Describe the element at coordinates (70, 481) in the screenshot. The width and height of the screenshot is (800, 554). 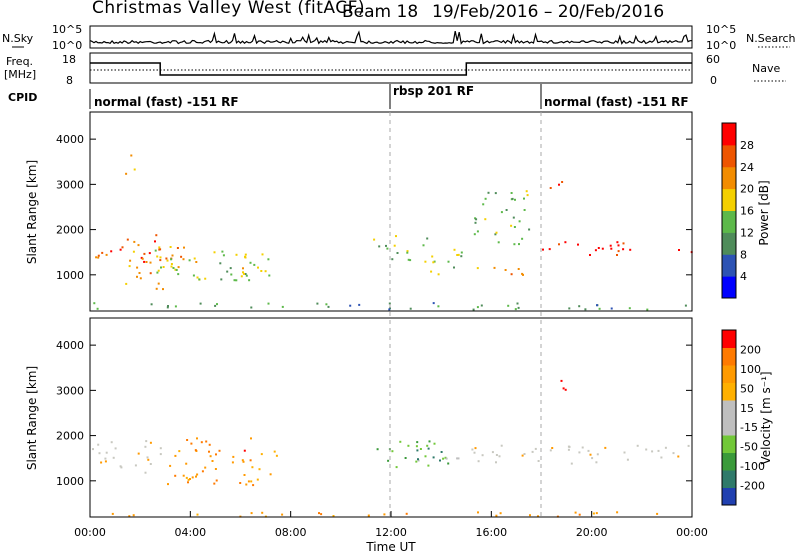
I see `ytick-label: 1000` at that location.